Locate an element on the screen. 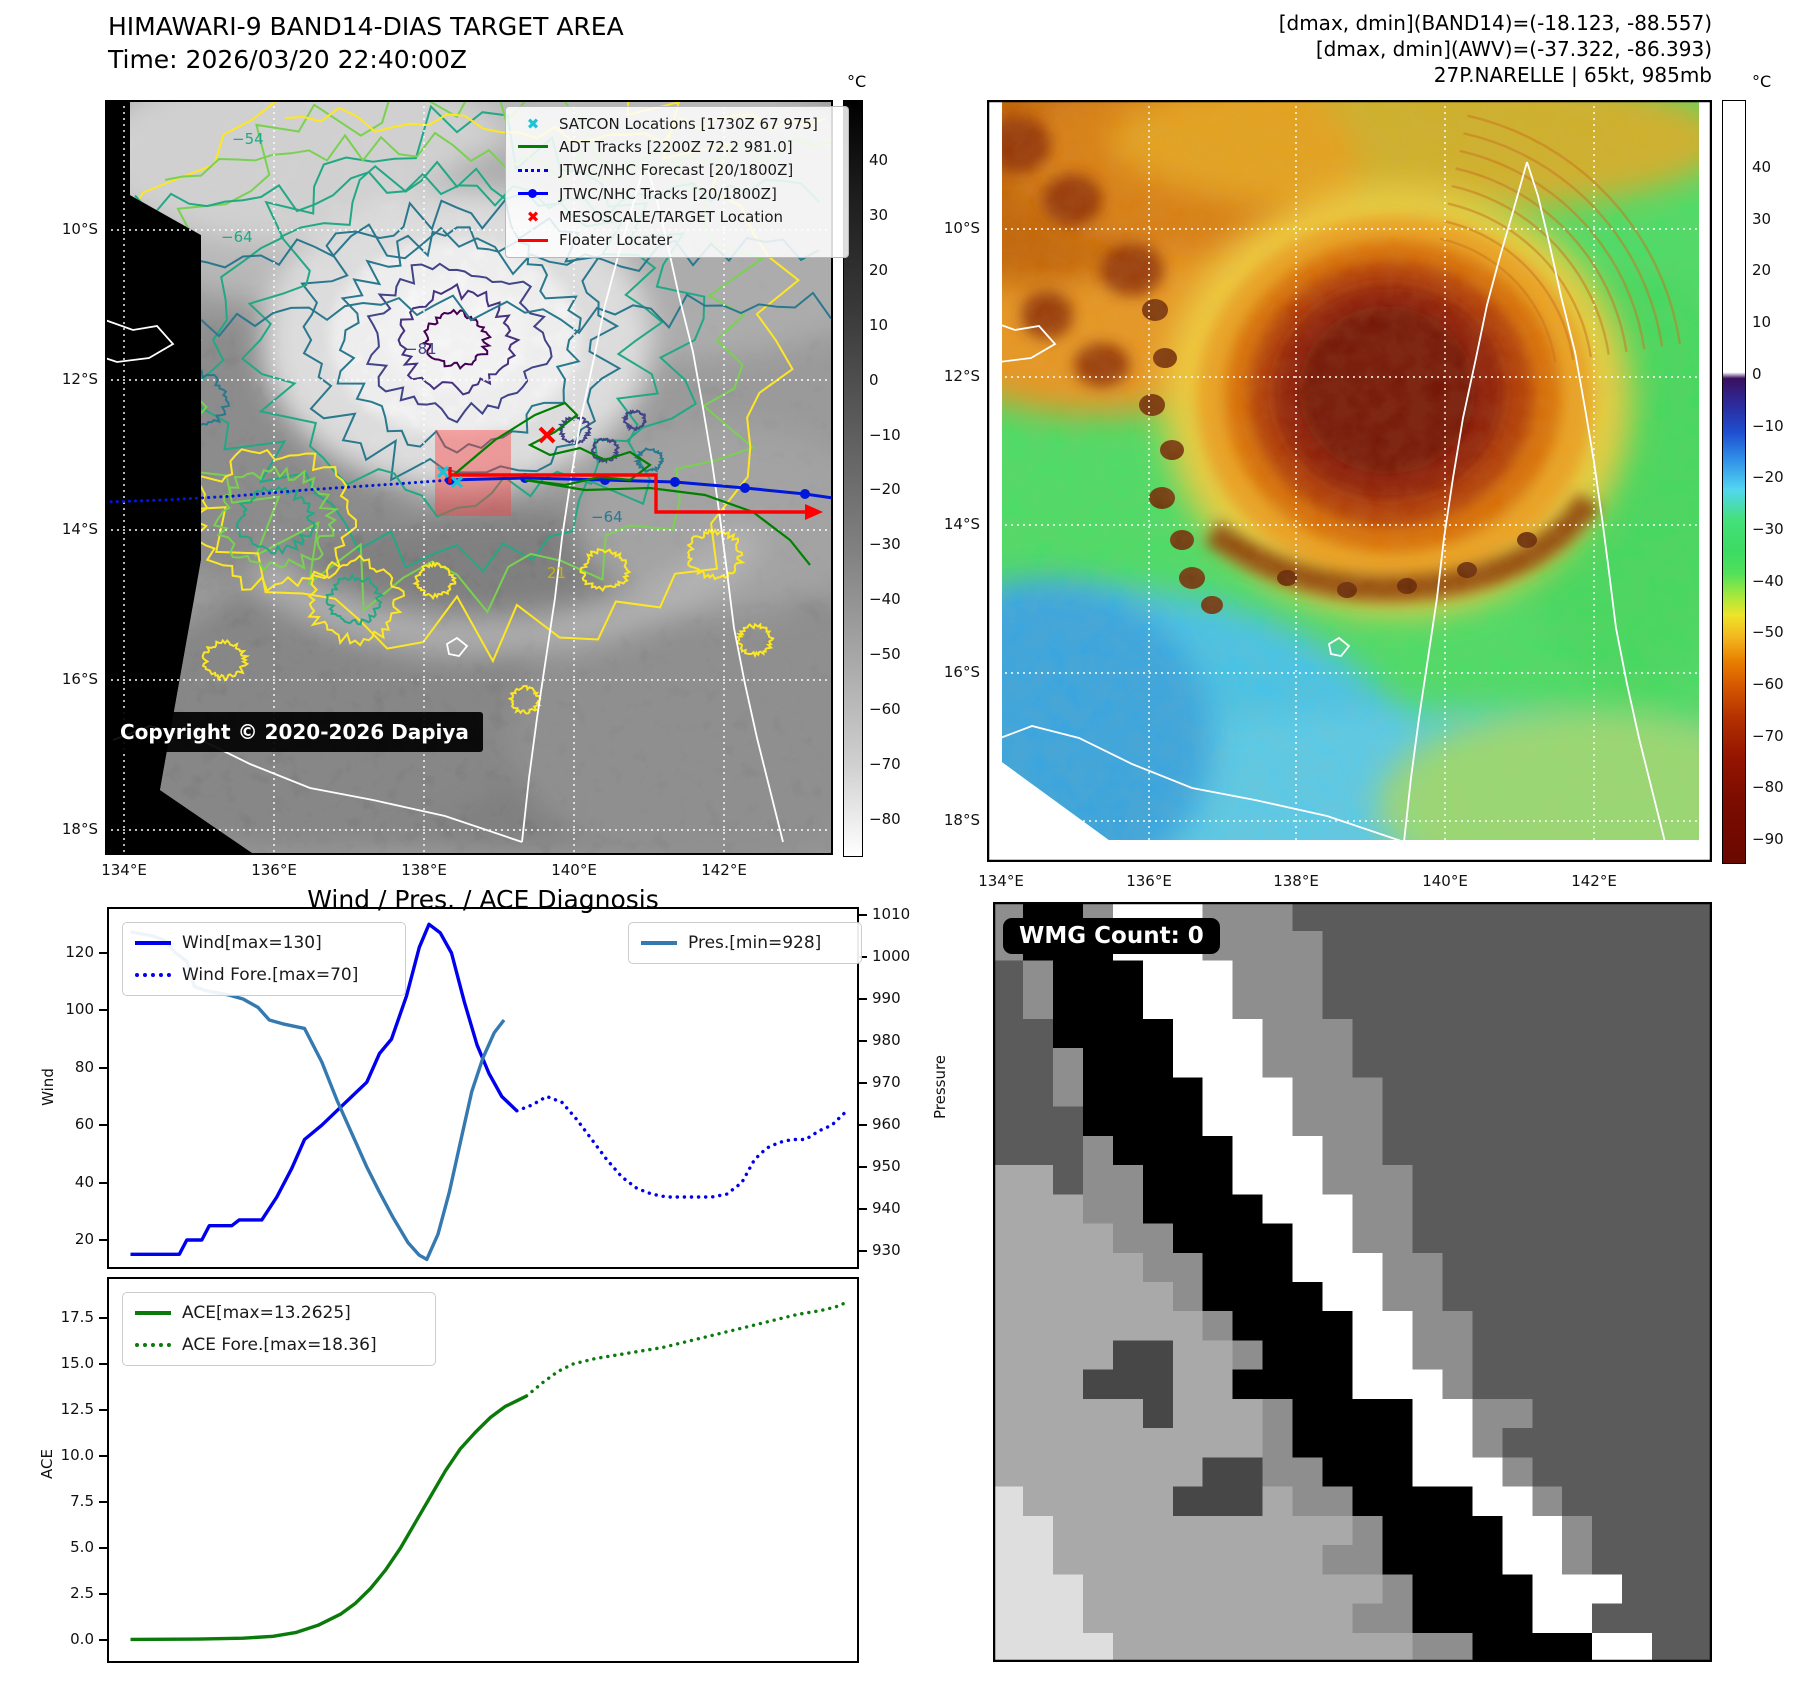 The image size is (1801, 1690). awv-colorbar-tick: 40 is located at coordinates (1762, 167).